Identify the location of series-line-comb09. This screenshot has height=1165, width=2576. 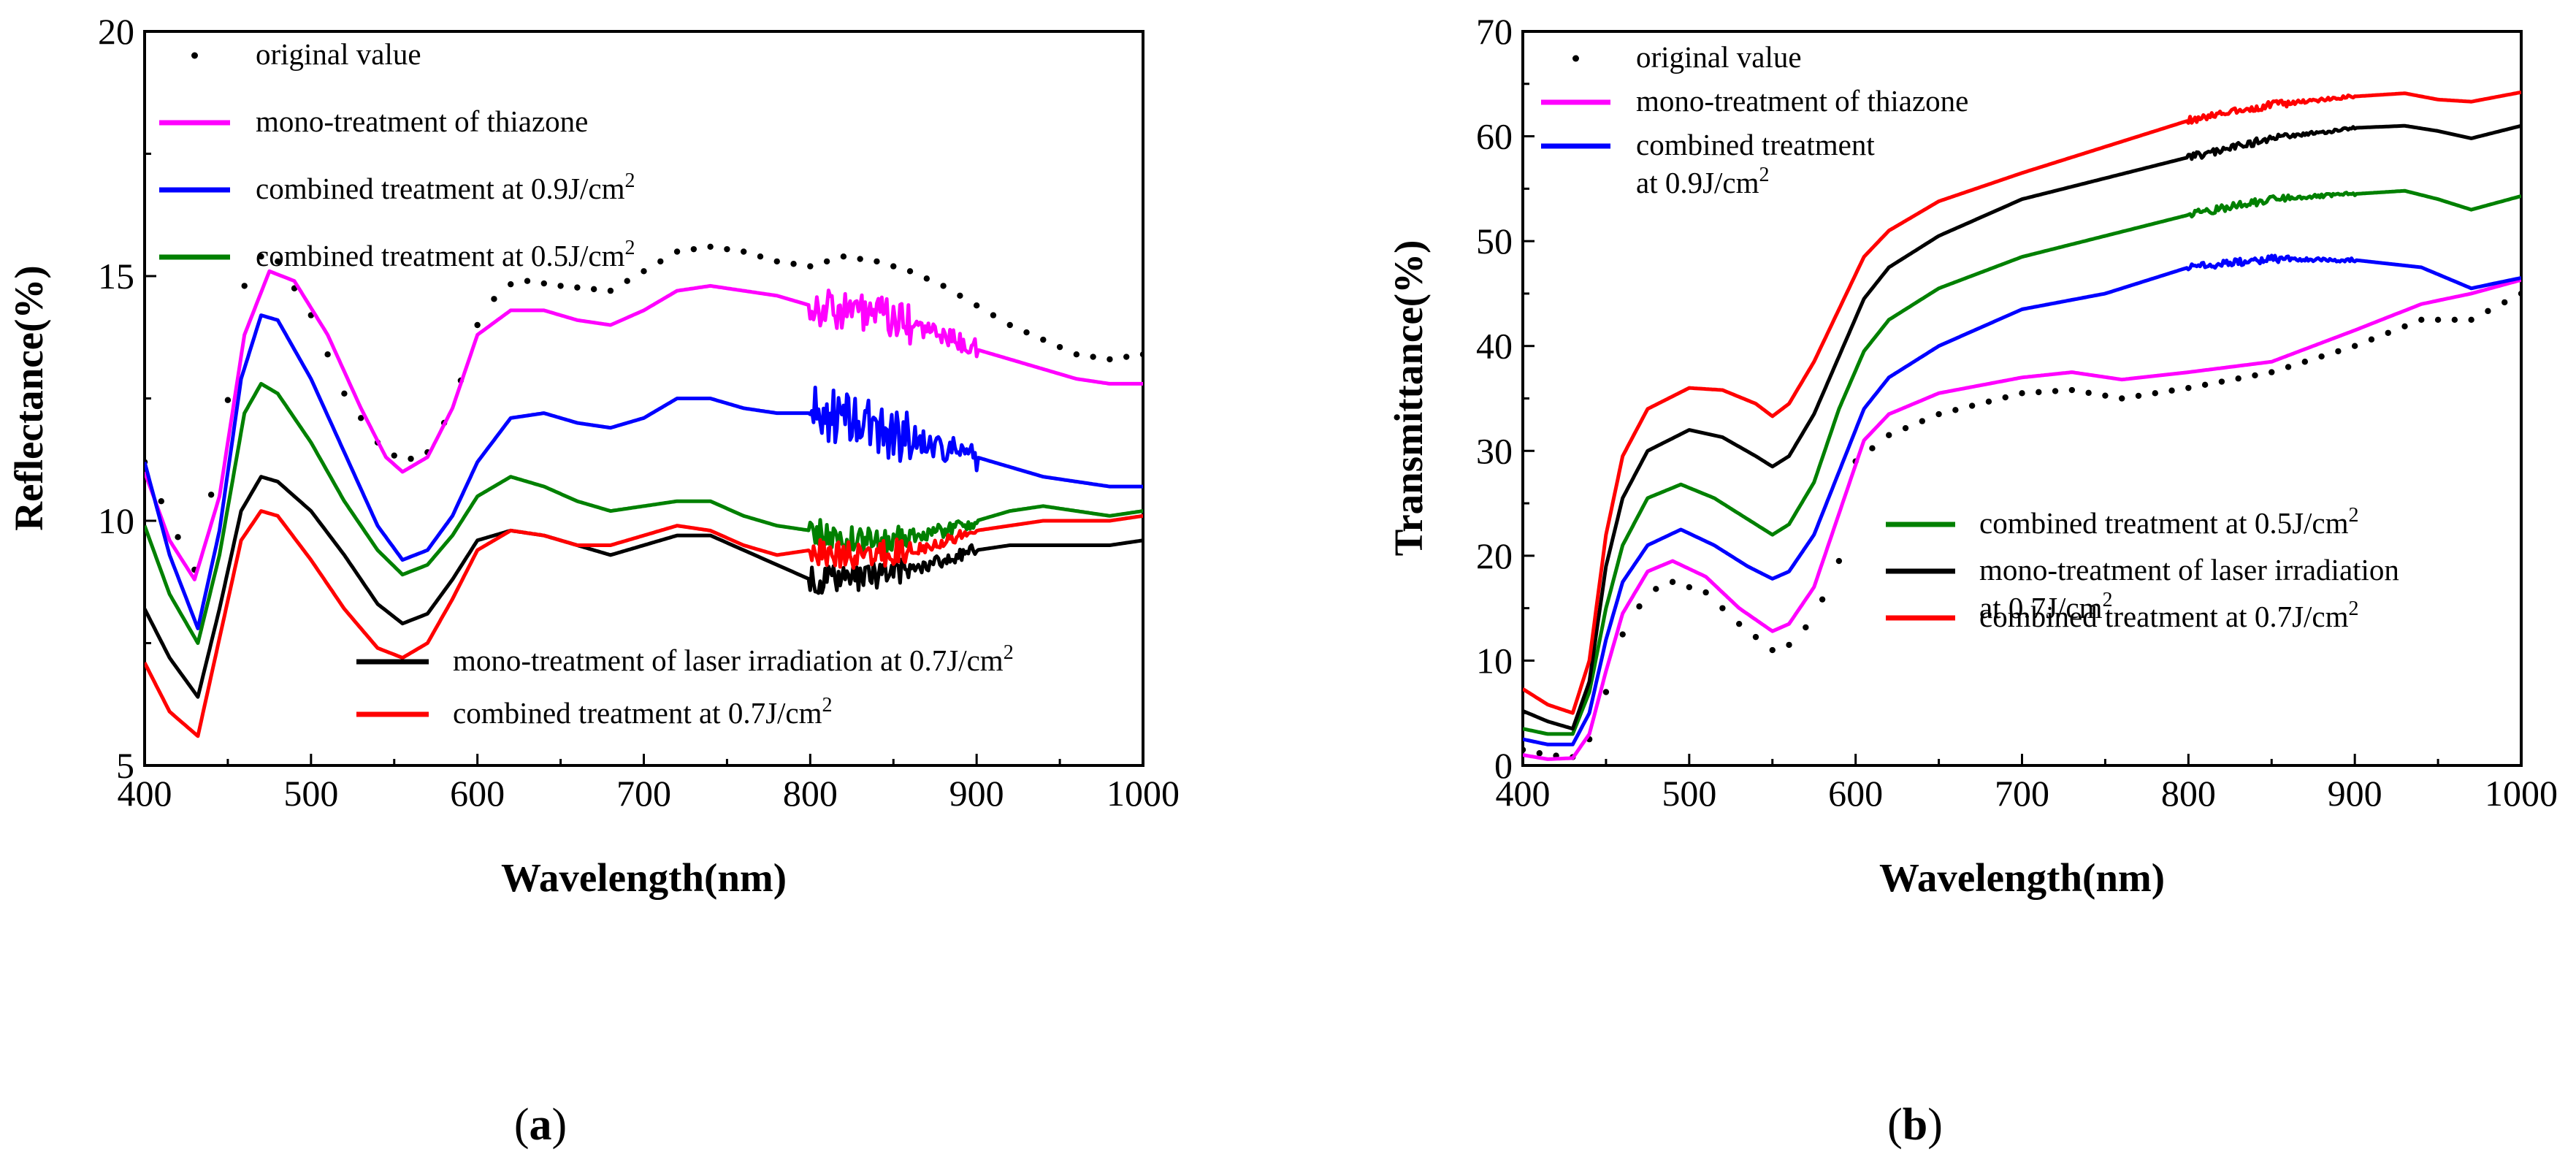
(644, 471).